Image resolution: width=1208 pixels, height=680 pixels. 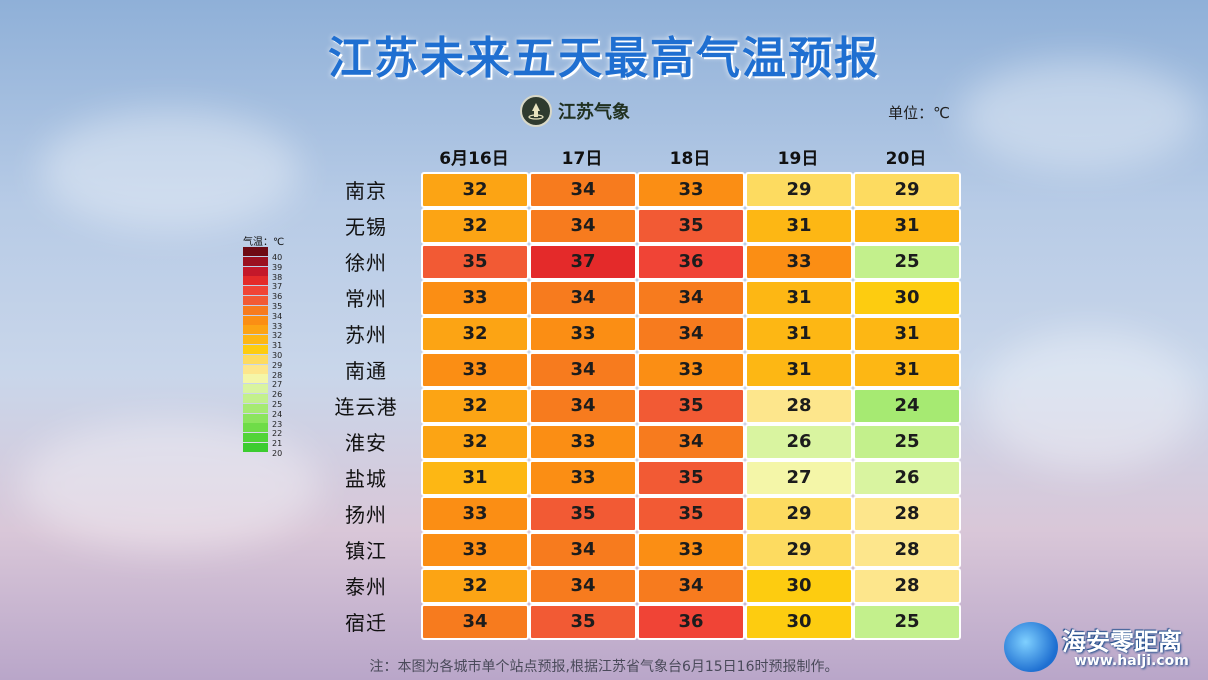 I want to click on logo-text: 江苏气象, so click(x=594, y=112).